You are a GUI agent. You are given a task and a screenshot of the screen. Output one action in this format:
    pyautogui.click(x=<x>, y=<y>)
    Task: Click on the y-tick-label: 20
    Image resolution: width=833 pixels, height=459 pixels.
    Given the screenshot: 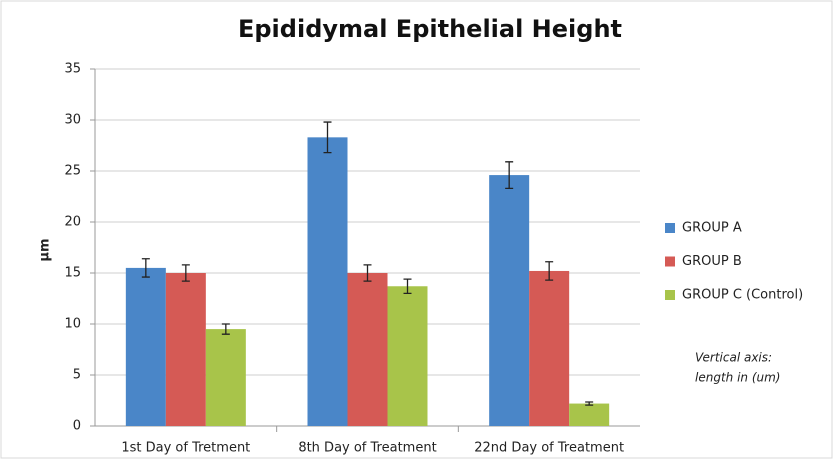 What is the action you would take?
    pyautogui.click(x=72, y=222)
    